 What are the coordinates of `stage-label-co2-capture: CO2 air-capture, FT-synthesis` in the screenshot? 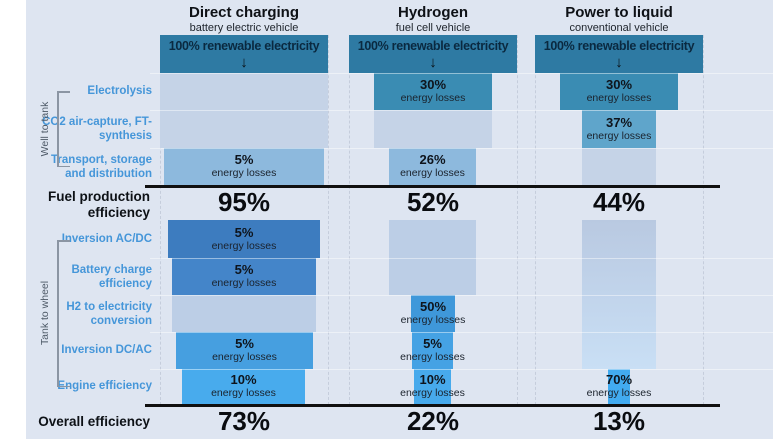 It's located at (97, 129).